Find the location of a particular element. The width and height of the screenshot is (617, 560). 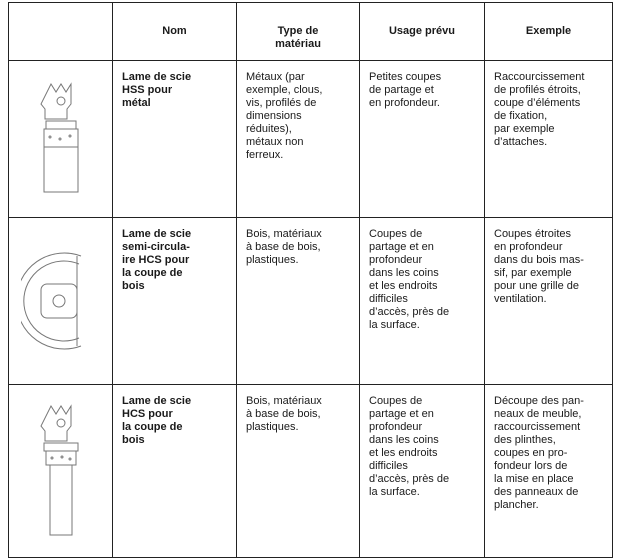

cell-text: la mise en place is located at coordinates (534, 479).